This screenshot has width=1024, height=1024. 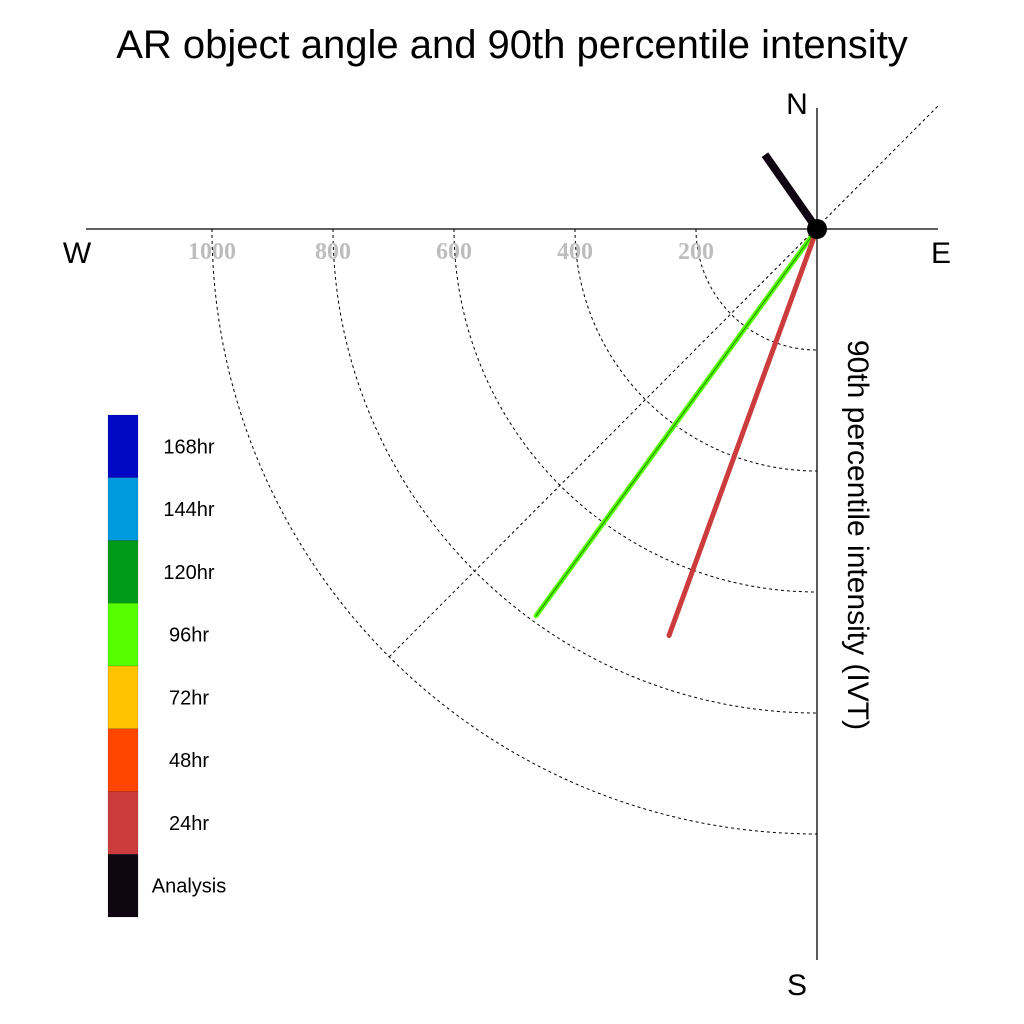 I want to click on vector-96hr, so click(x=676, y=422).